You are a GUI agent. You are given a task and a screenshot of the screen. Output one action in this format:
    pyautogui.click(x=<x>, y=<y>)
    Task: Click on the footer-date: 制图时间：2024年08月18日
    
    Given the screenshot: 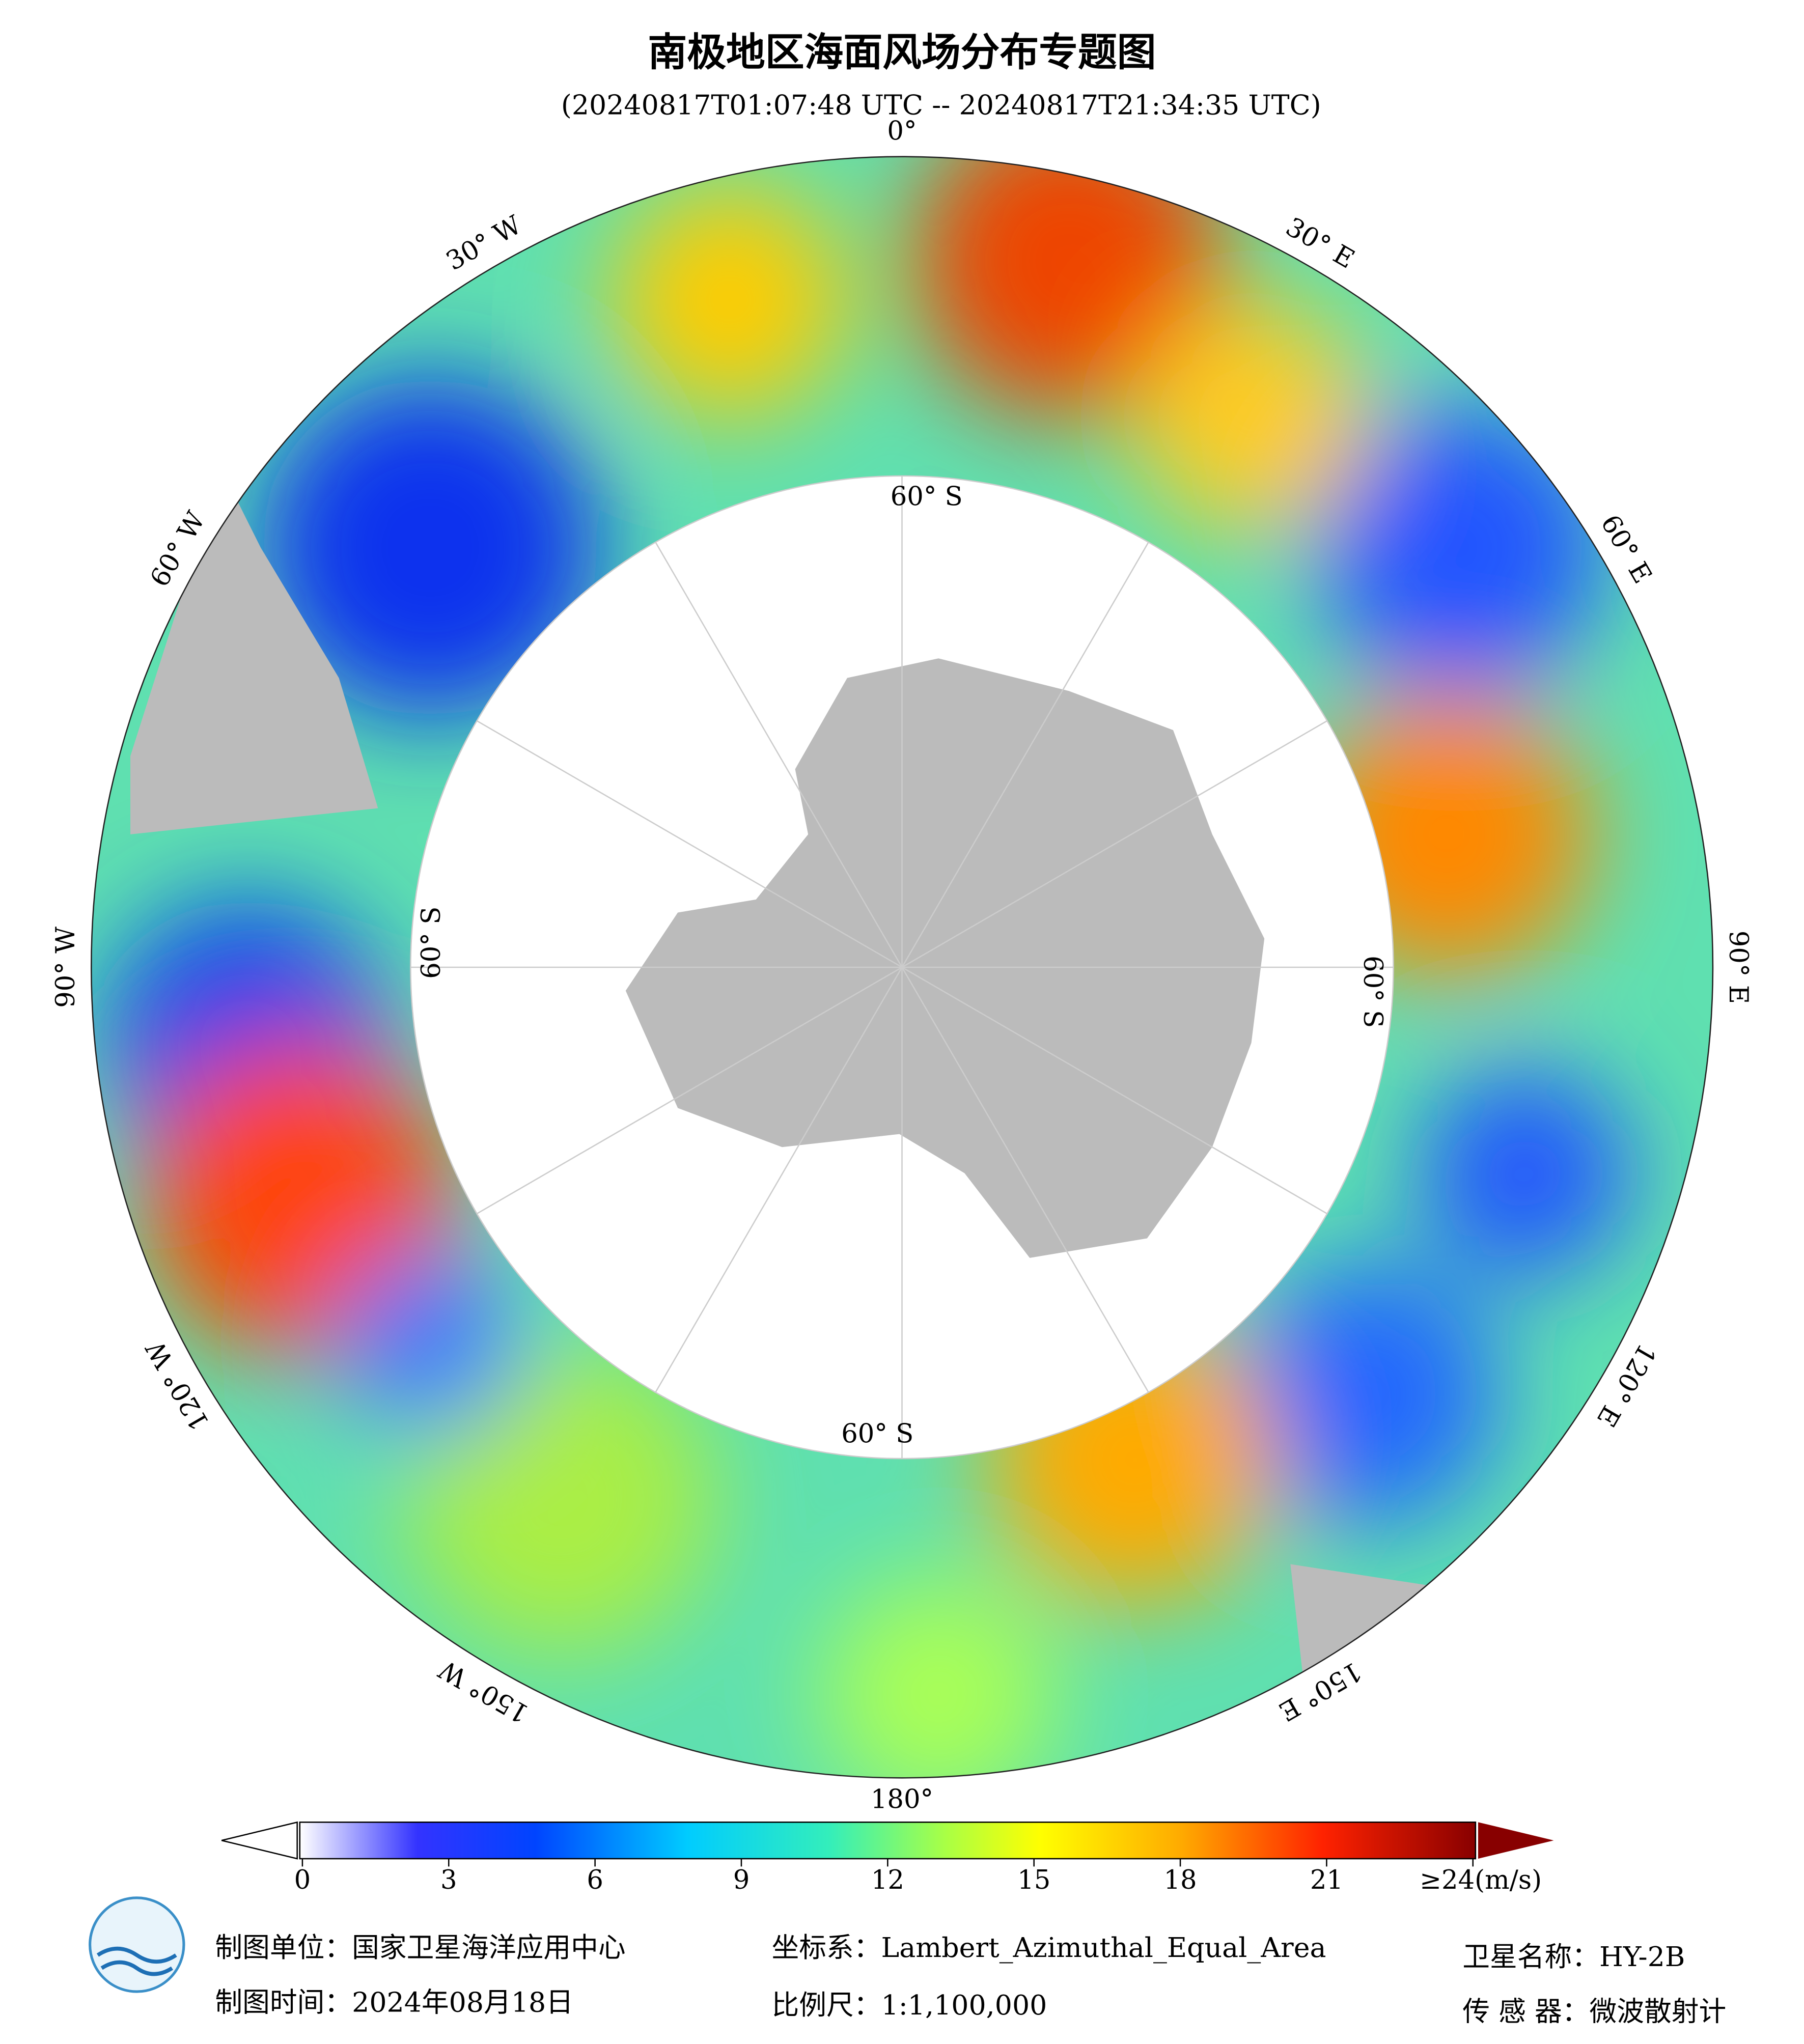 What is the action you would take?
    pyautogui.click(x=394, y=2002)
    